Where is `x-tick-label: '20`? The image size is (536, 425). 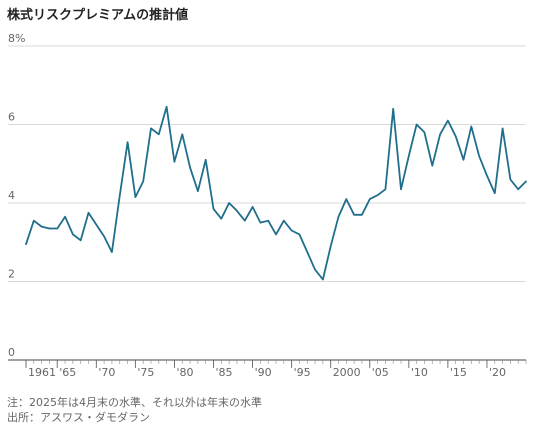 x-tick-label: '20 is located at coordinates (497, 372).